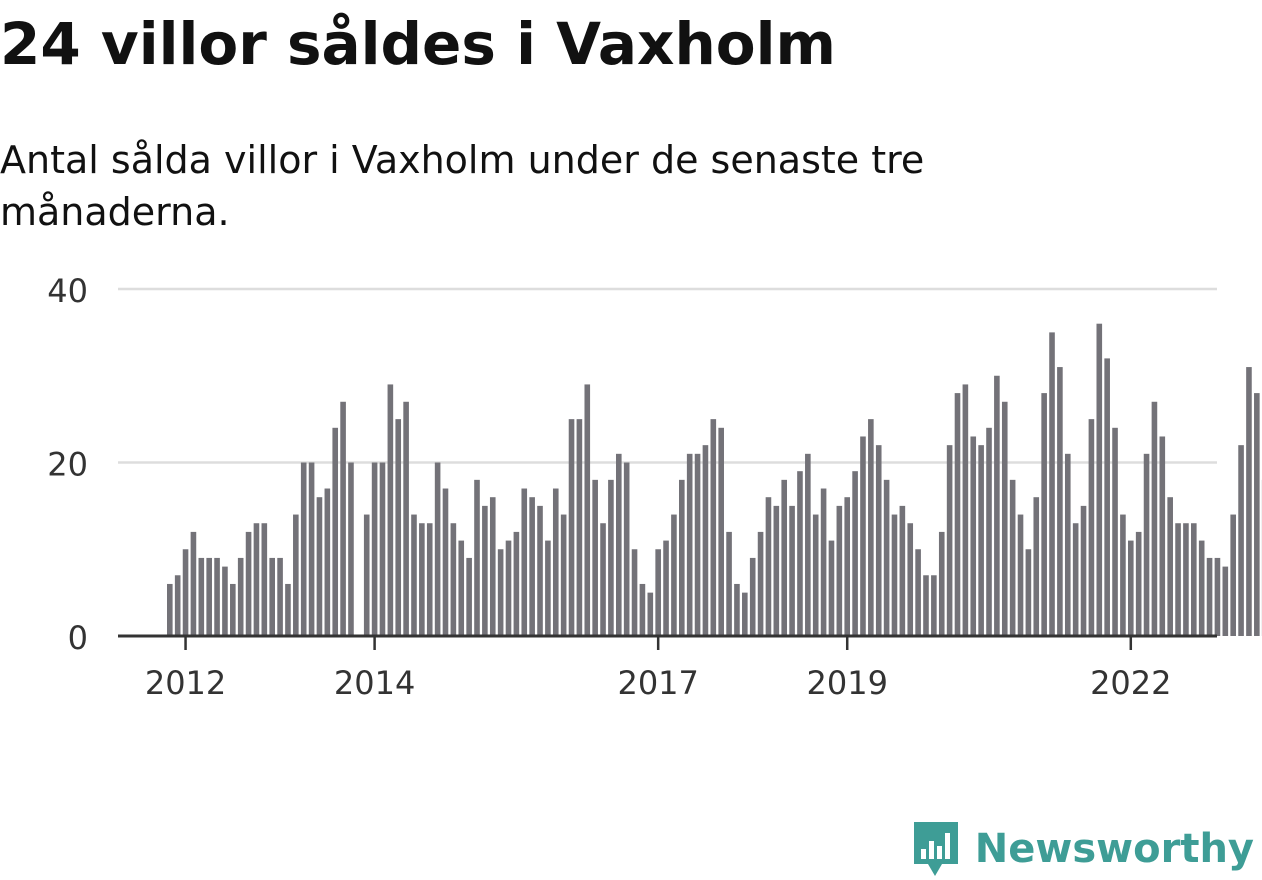  What do you see at coordinates (374, 683) in the screenshot?
I see `x-tick-label: 2014` at bounding box center [374, 683].